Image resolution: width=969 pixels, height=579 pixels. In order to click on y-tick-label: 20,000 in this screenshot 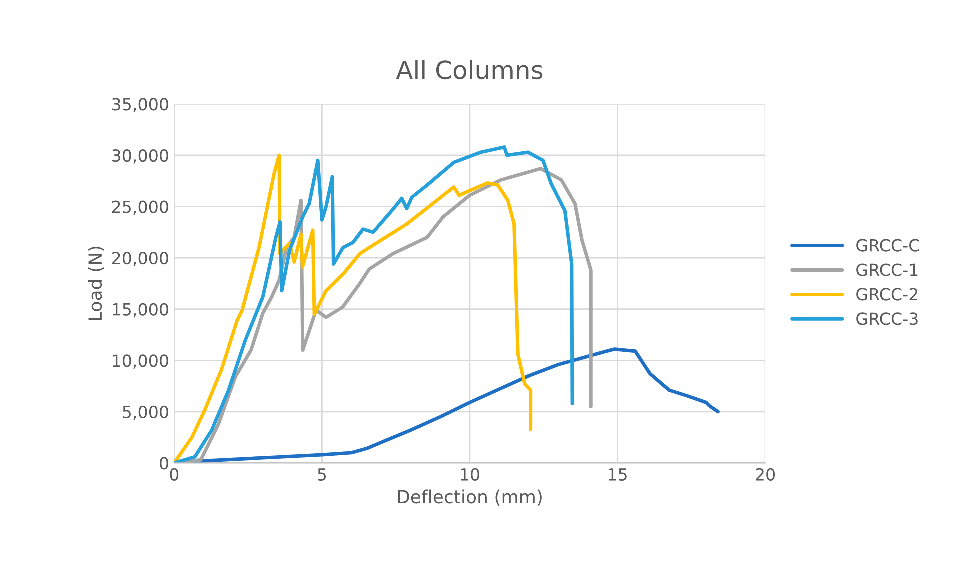, I will do `click(140, 259)`.